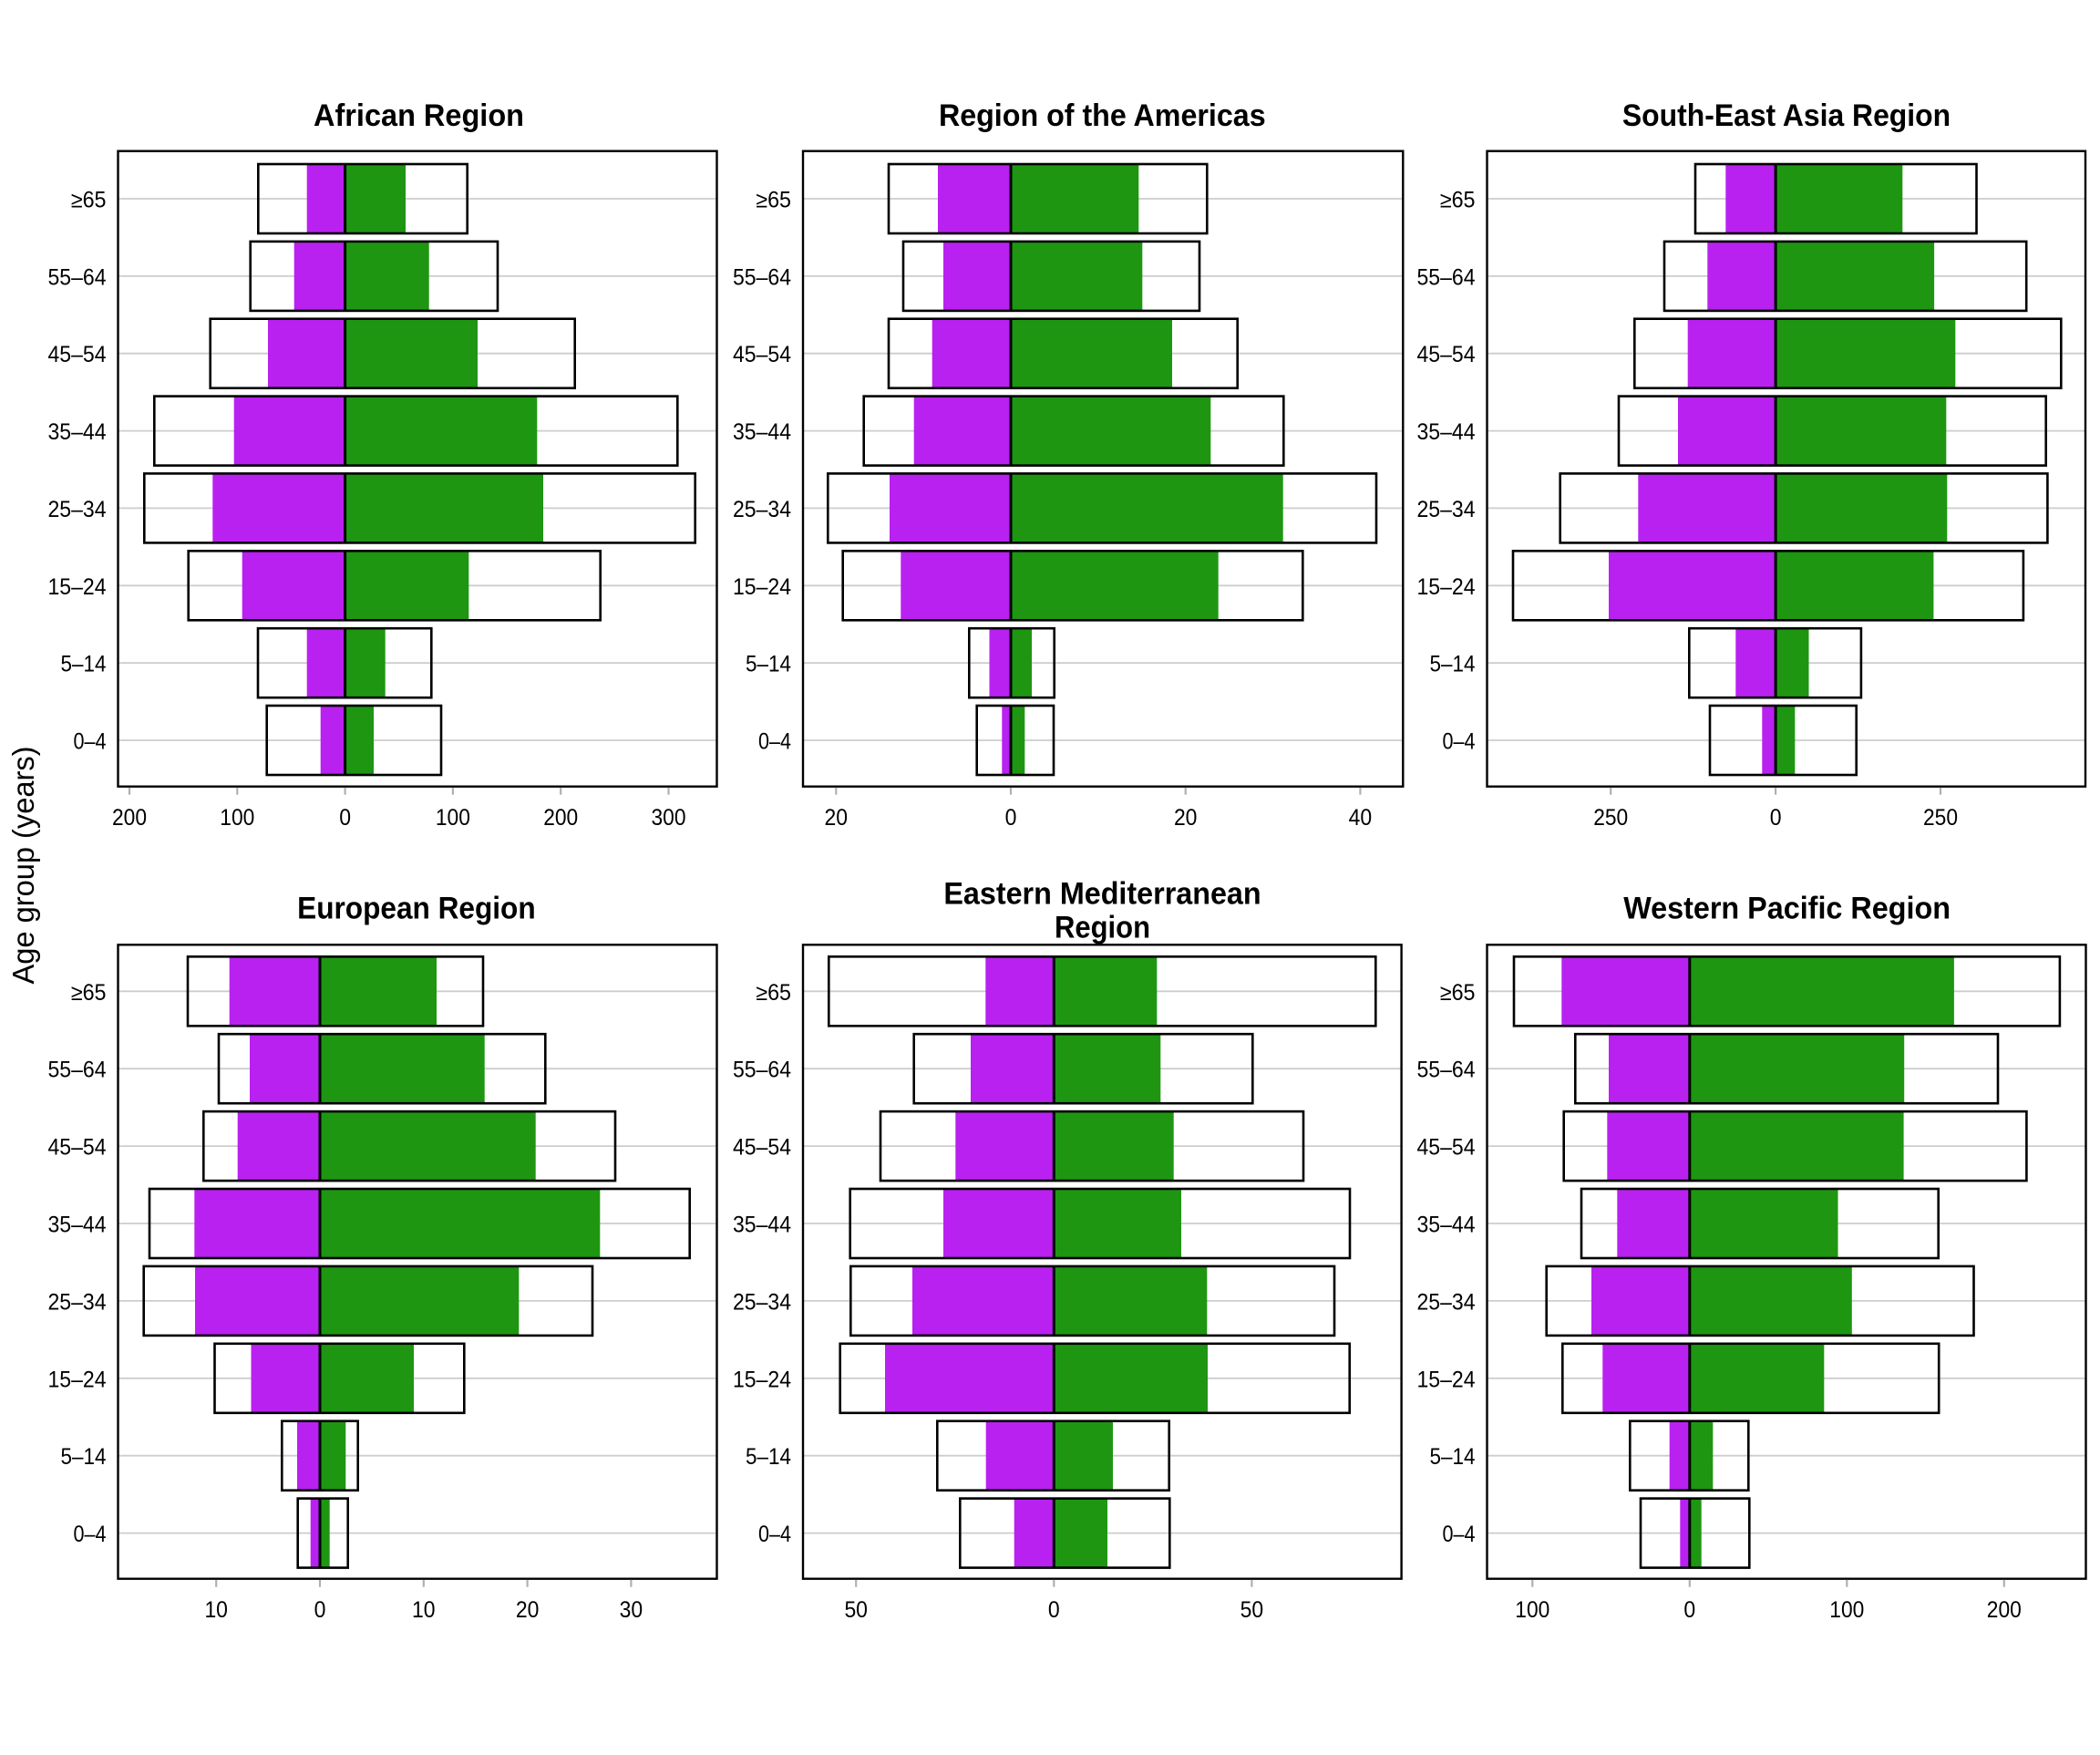 The width and height of the screenshot is (2100, 1755). What do you see at coordinates (669, 818) in the screenshot?
I see `svg-text: 300` at bounding box center [669, 818].